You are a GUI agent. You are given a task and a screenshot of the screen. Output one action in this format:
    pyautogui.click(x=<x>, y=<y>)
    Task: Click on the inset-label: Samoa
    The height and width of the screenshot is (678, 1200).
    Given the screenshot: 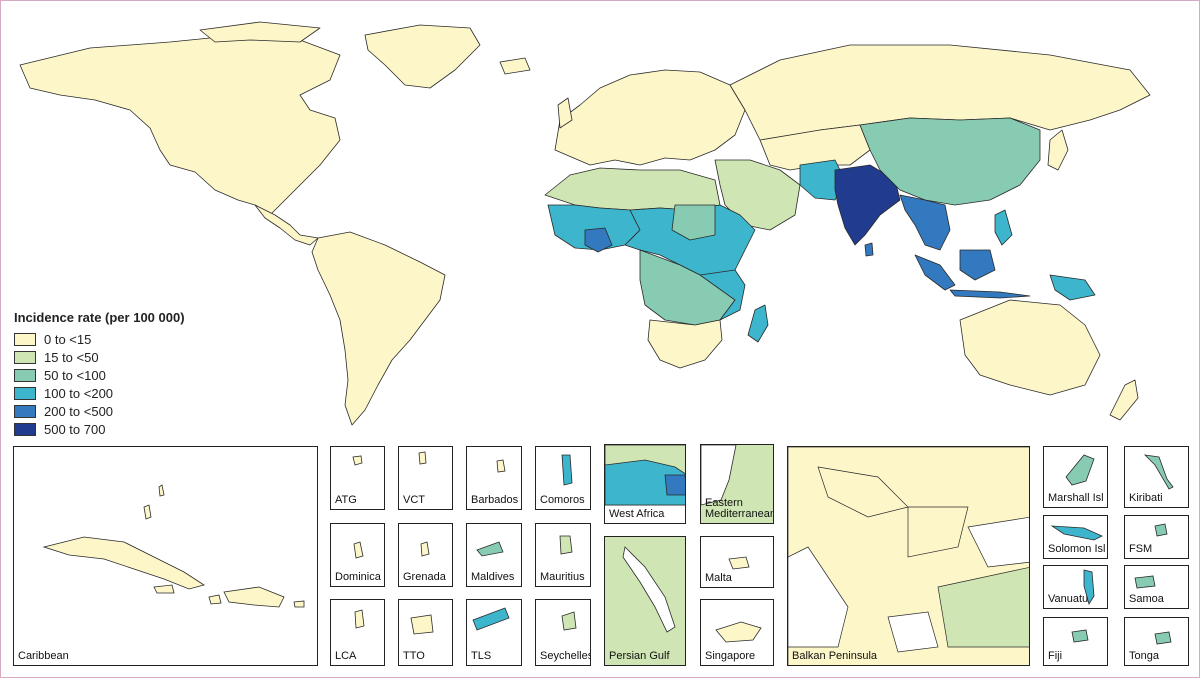 What is the action you would take?
    pyautogui.click(x=1146, y=599)
    